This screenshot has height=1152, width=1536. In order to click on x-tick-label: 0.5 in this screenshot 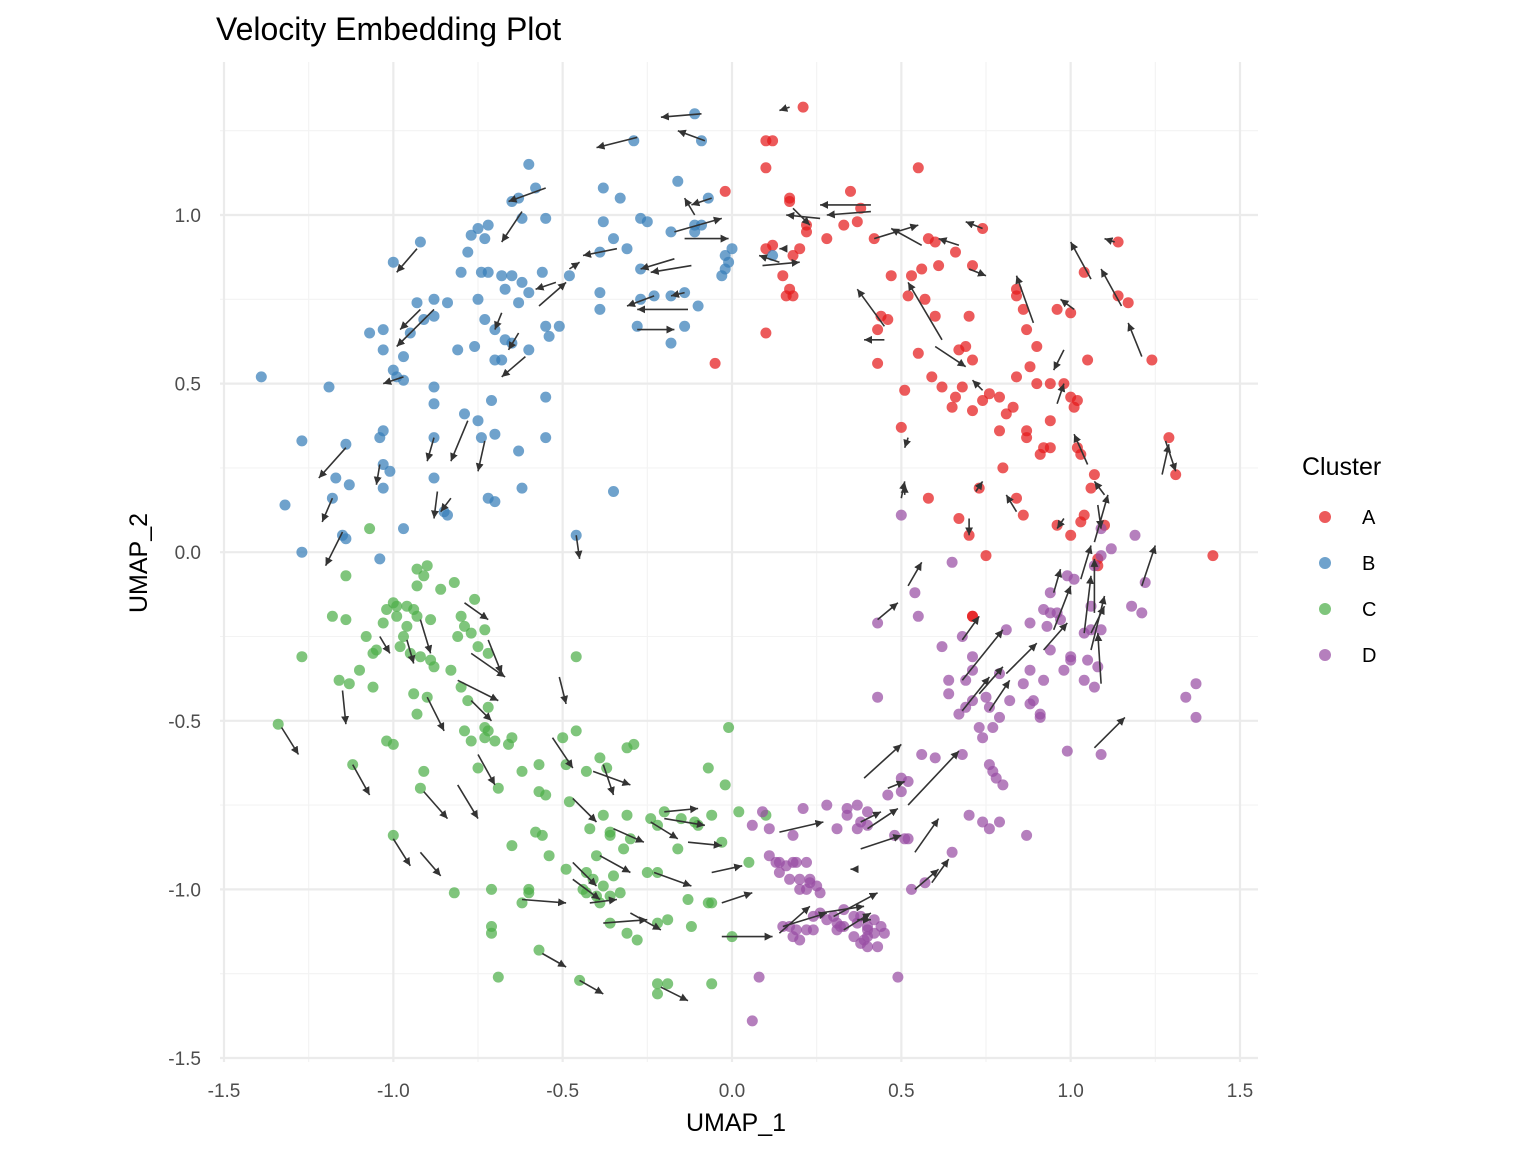, I will do `click(901, 1091)`.